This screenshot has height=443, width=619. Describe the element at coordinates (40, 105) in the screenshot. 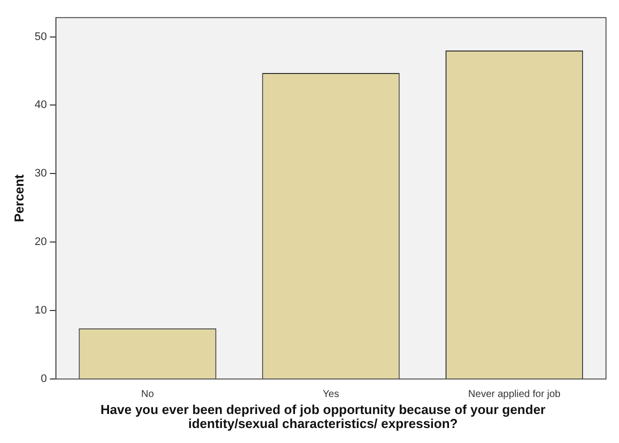

I see `y-tick-label: 40` at that location.